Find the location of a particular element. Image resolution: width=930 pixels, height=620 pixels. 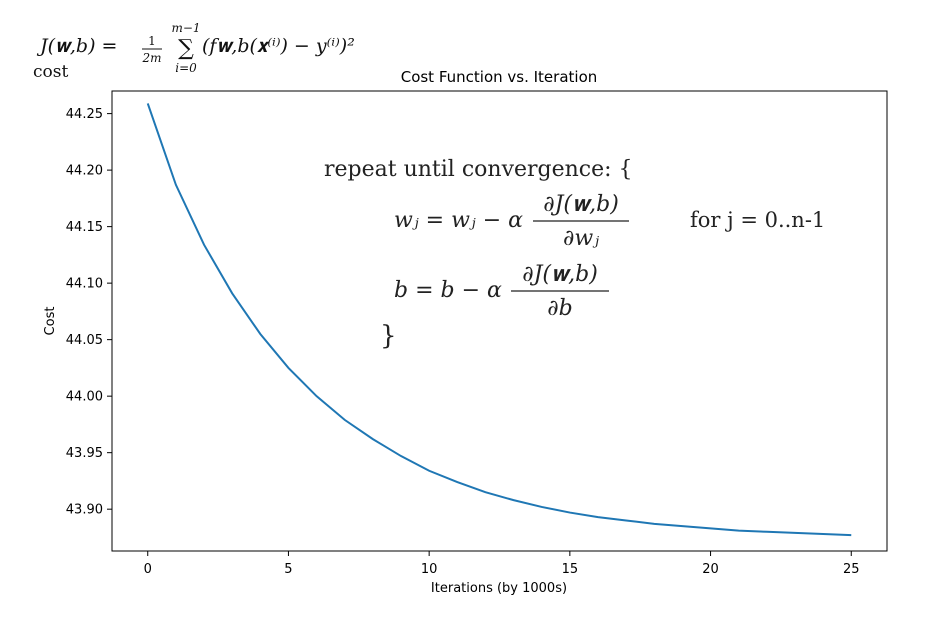

cost-formula-rhs: (f𝐰,b(𝐱⁽ⁱ⁾) − y⁽ⁱ⁾)² is located at coordinates (278, 46).